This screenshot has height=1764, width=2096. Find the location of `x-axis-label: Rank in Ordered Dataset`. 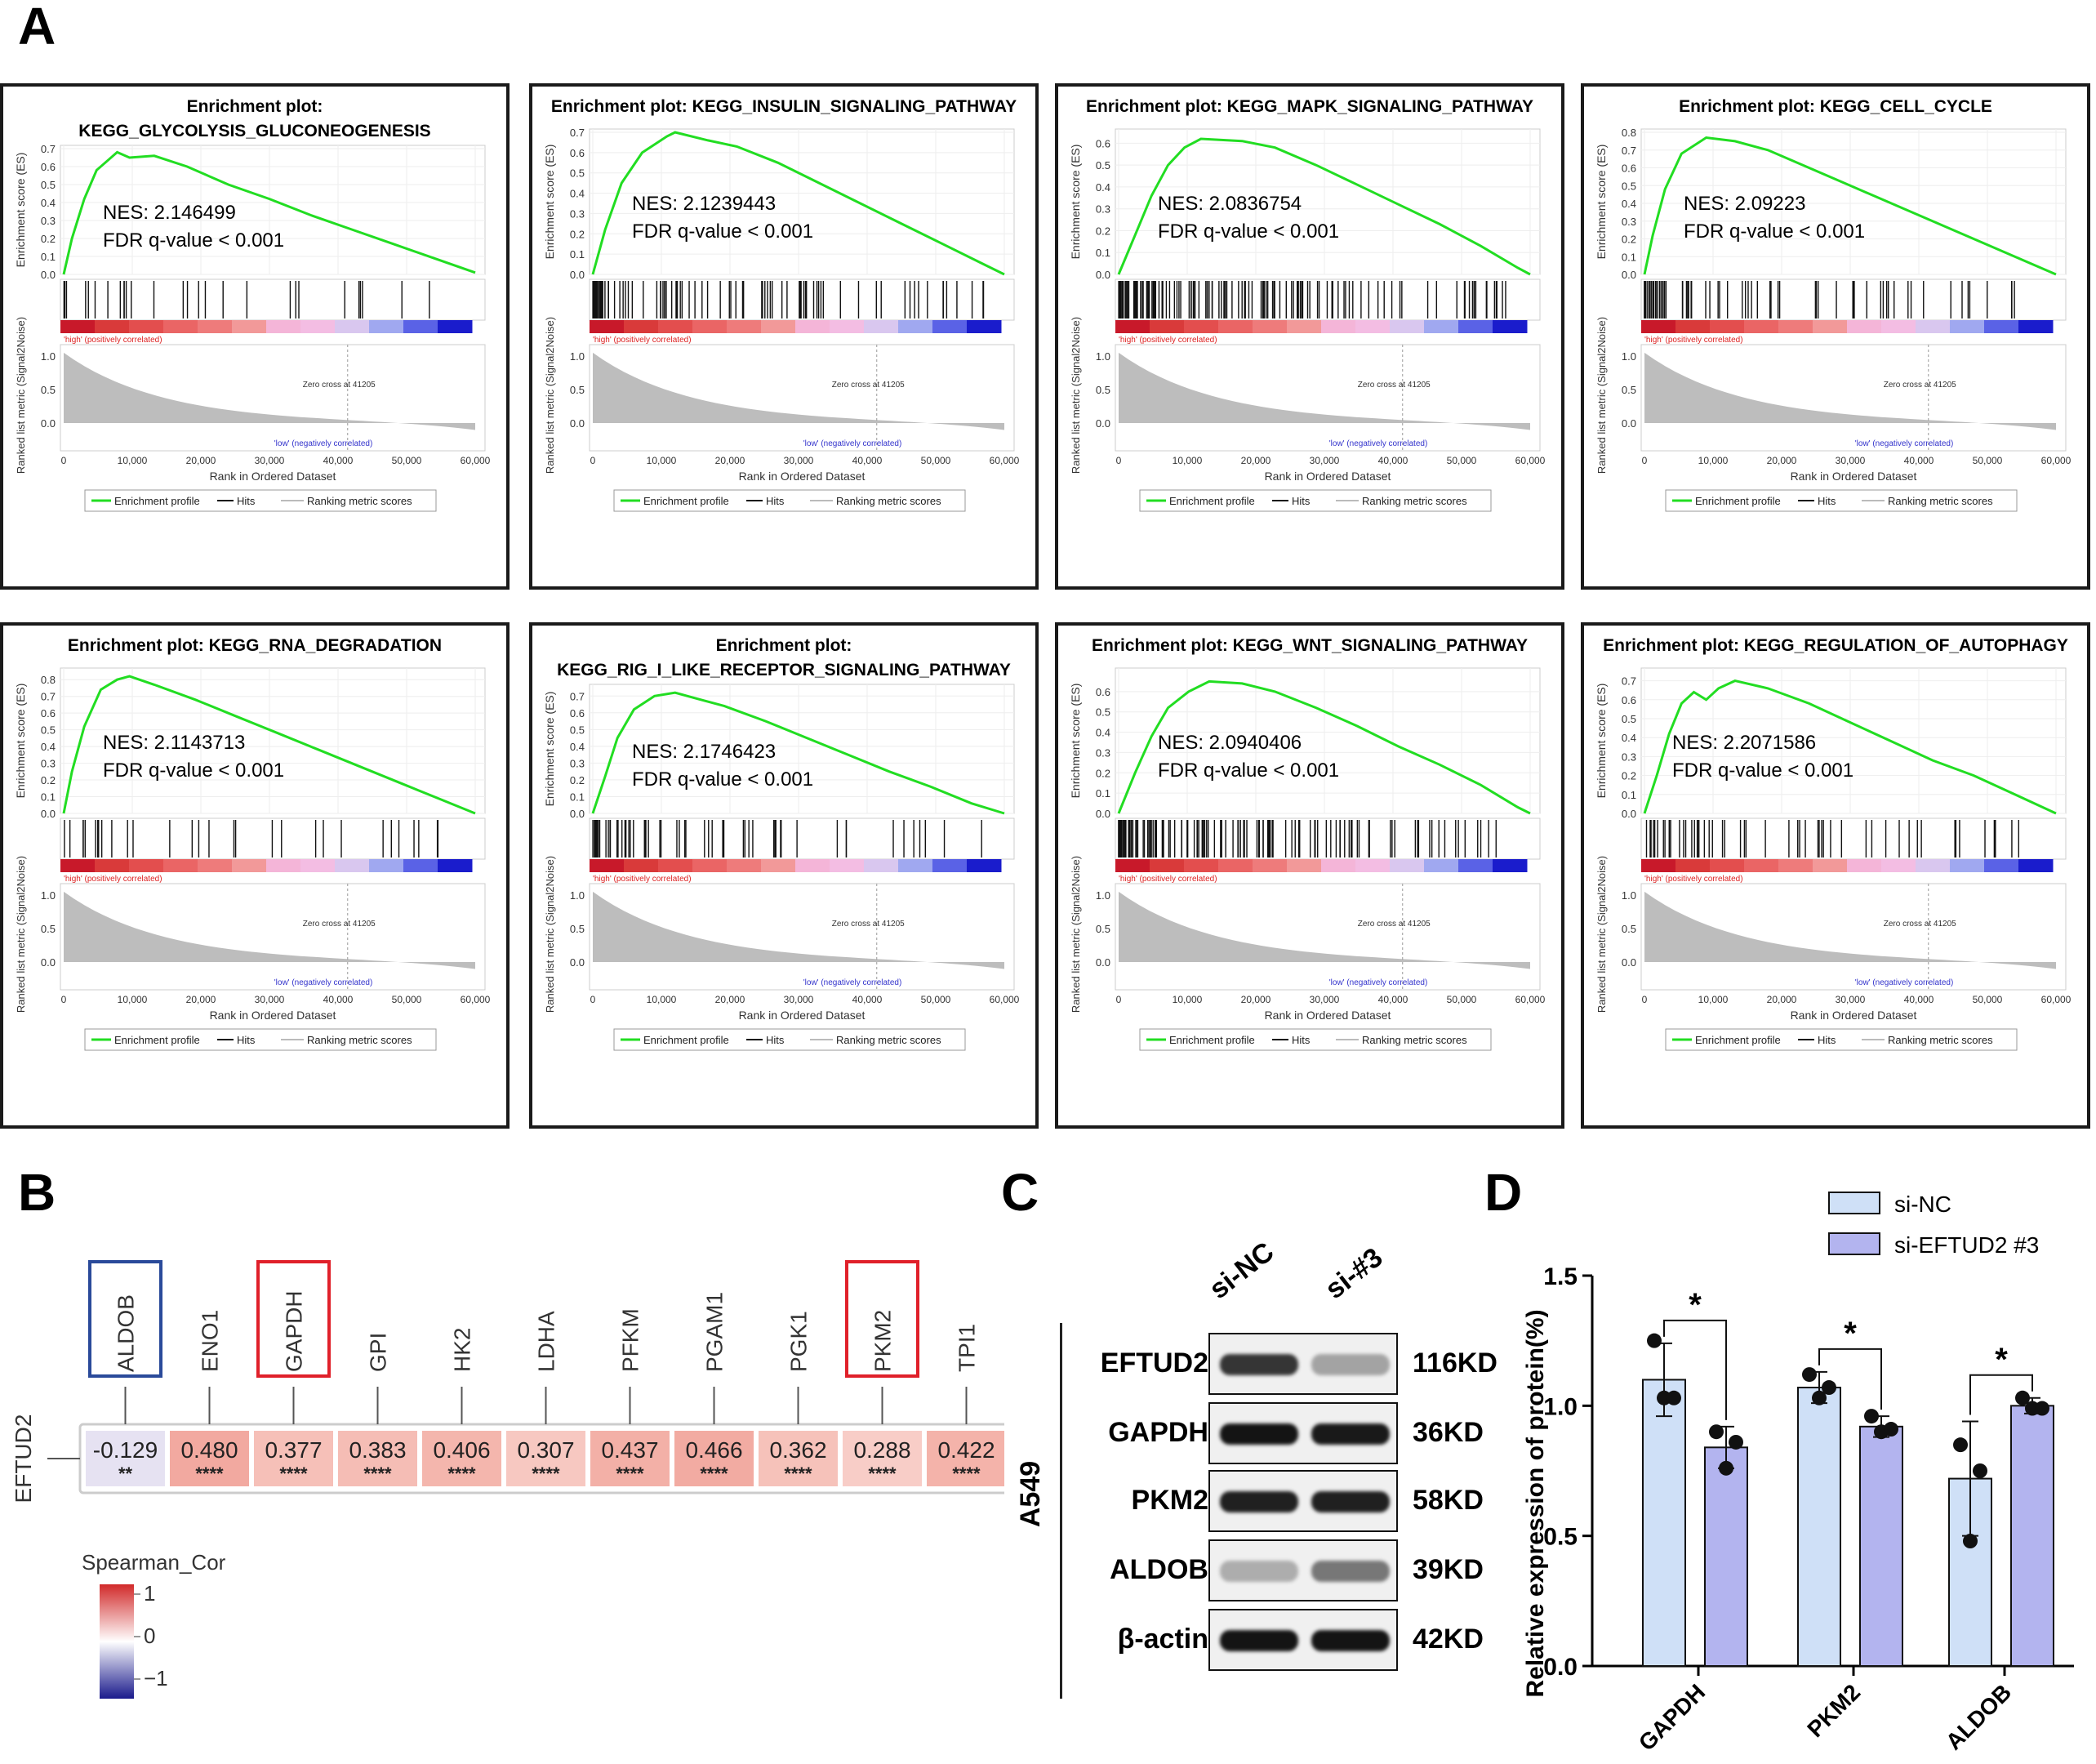

x-axis-label: Rank in Ordered Dataset is located at coordinates (1854, 476).